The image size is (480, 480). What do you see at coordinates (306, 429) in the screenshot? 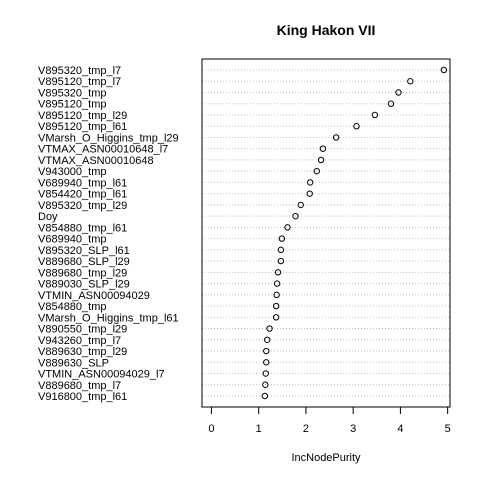
I see `x-tick-label: 2` at bounding box center [306, 429].